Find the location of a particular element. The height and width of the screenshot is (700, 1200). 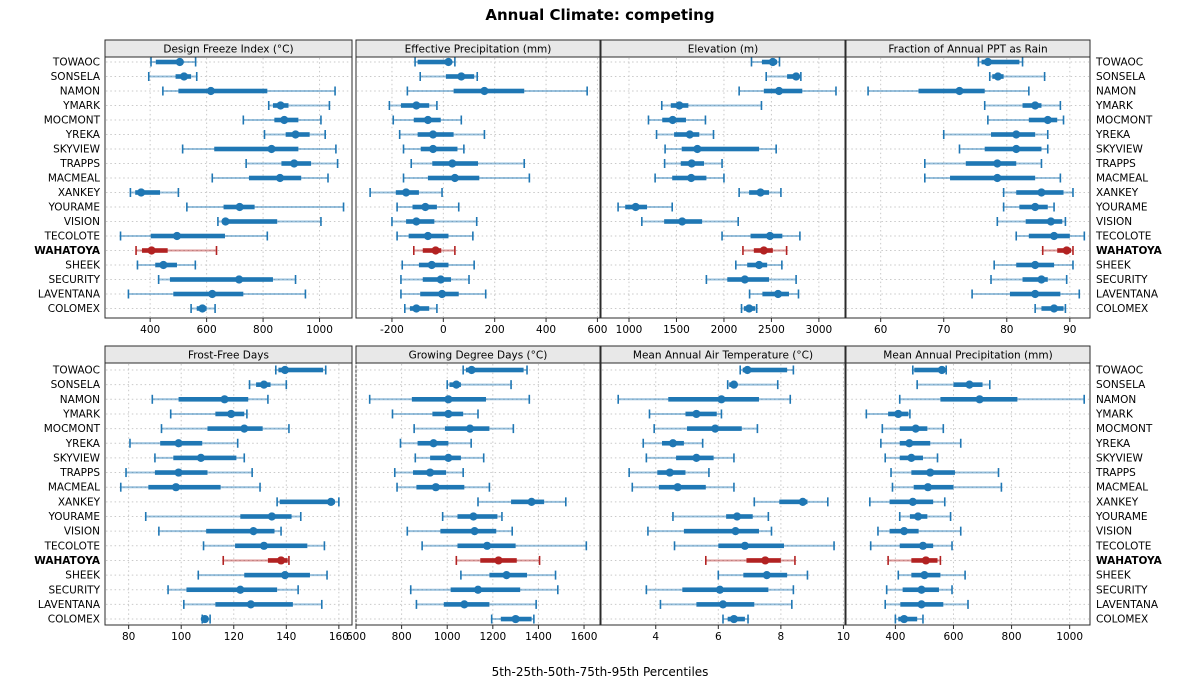

station-label-left: WAHATOYA is located at coordinates (67, 251).